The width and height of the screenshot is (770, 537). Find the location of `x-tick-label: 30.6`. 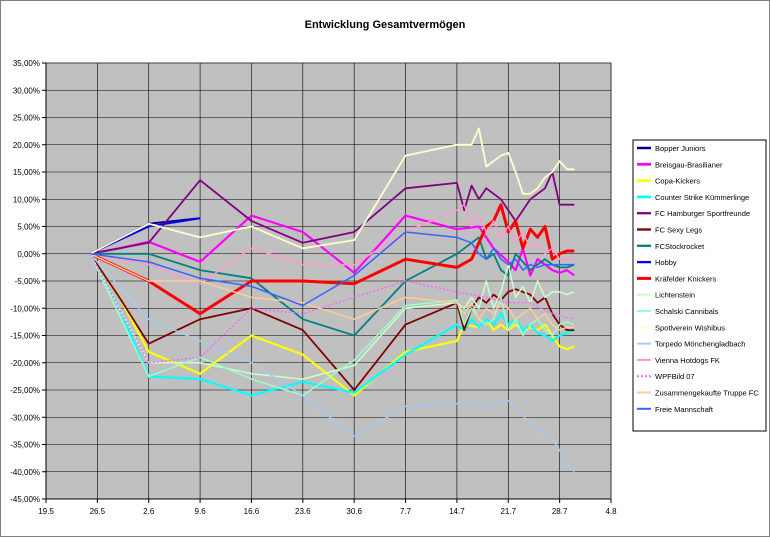

x-tick-label: 30.6 is located at coordinates (354, 511).